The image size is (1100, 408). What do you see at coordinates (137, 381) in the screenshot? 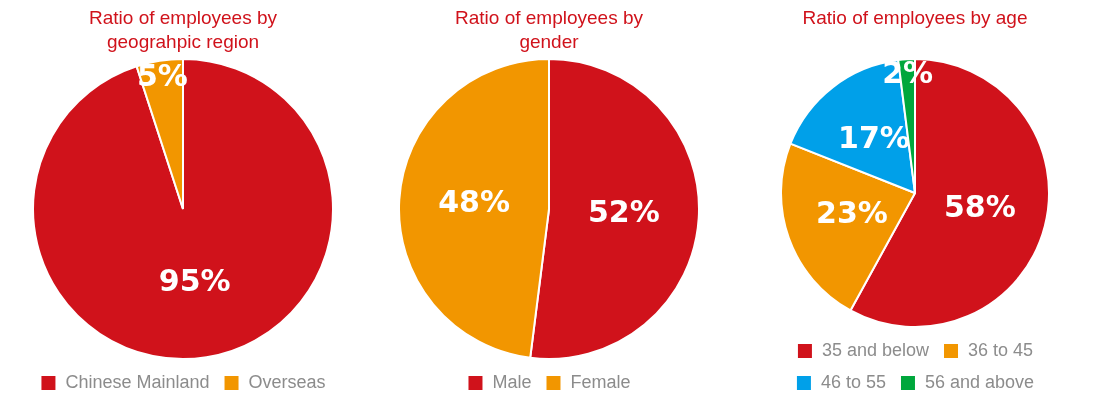
I see `legend-label: Chinese Mainland` at bounding box center [137, 381].